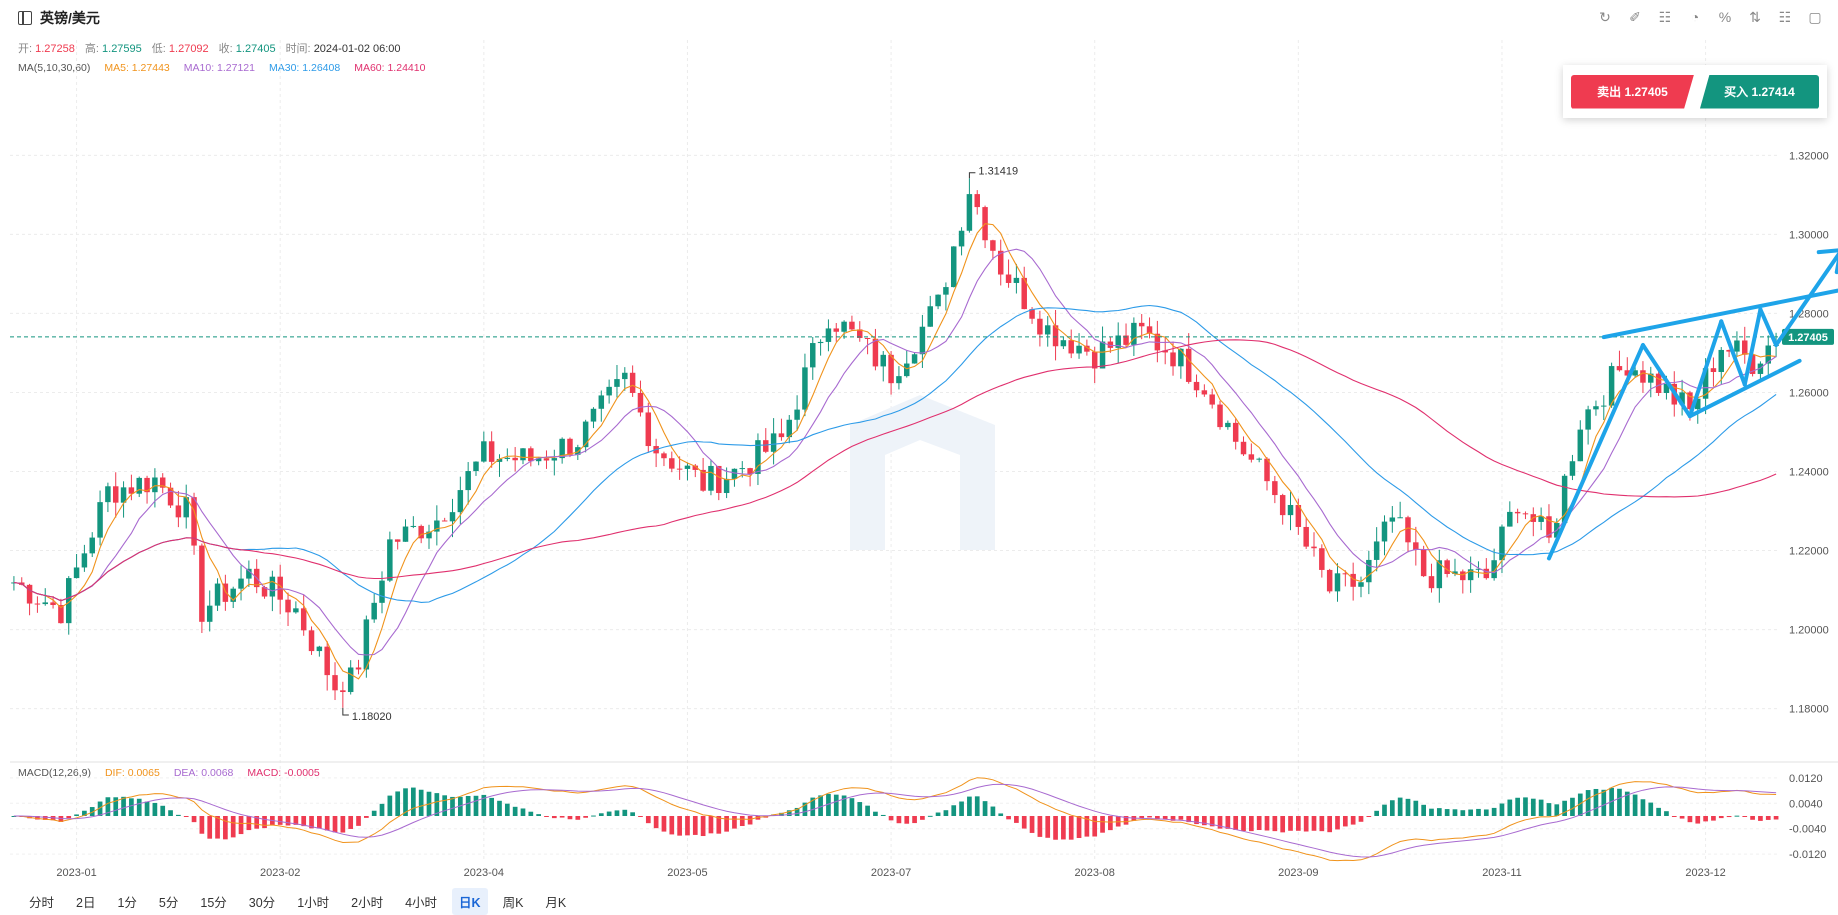 The height and width of the screenshot is (915, 1838). I want to click on symbol-title: 英镑/美元, so click(70, 18).